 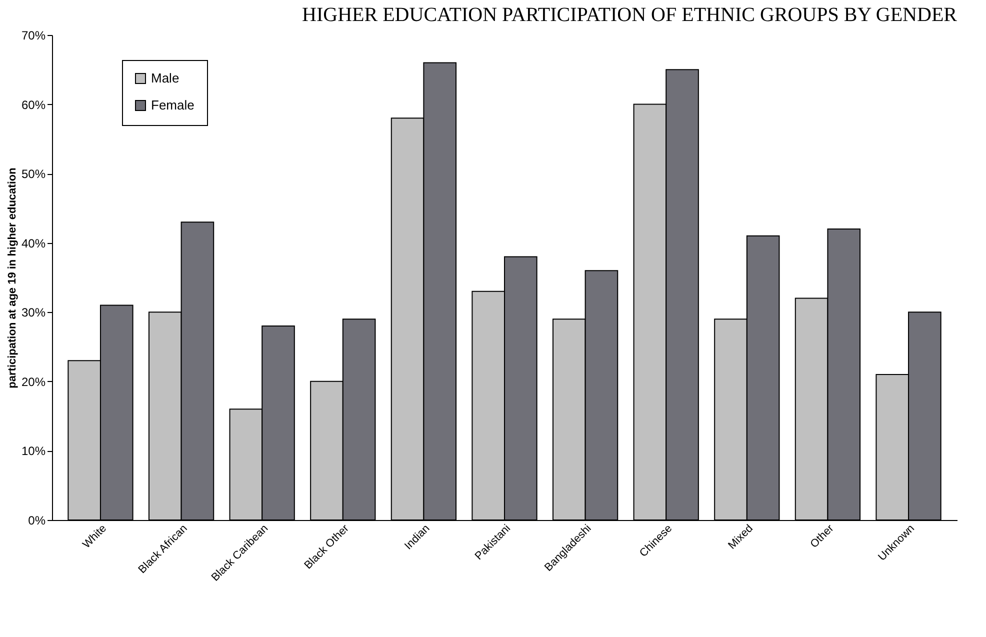 What do you see at coordinates (165, 78) in the screenshot?
I see `legend-label: Male` at bounding box center [165, 78].